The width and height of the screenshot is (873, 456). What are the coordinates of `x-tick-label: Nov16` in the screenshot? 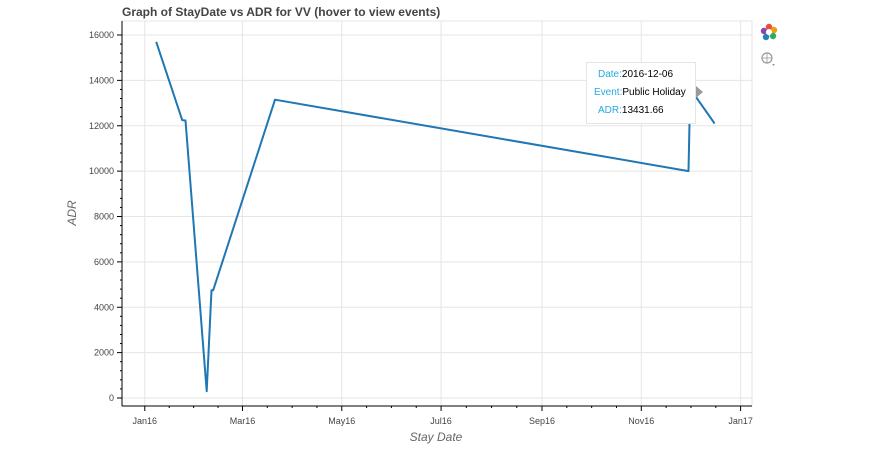 It's located at (641, 421).